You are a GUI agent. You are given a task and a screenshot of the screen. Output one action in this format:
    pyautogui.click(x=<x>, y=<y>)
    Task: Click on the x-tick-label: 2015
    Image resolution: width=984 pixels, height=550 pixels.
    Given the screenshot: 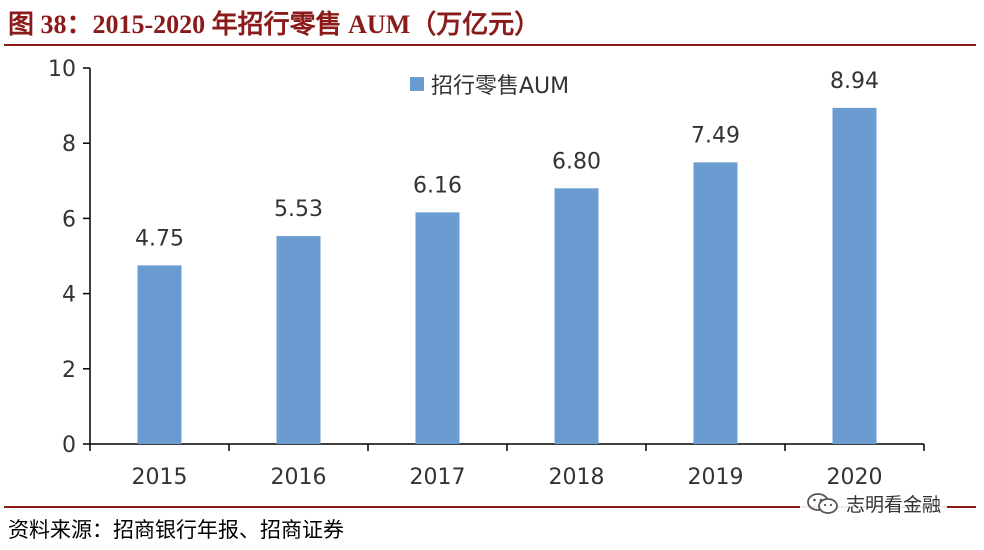 What is the action you would take?
    pyautogui.click(x=160, y=477)
    